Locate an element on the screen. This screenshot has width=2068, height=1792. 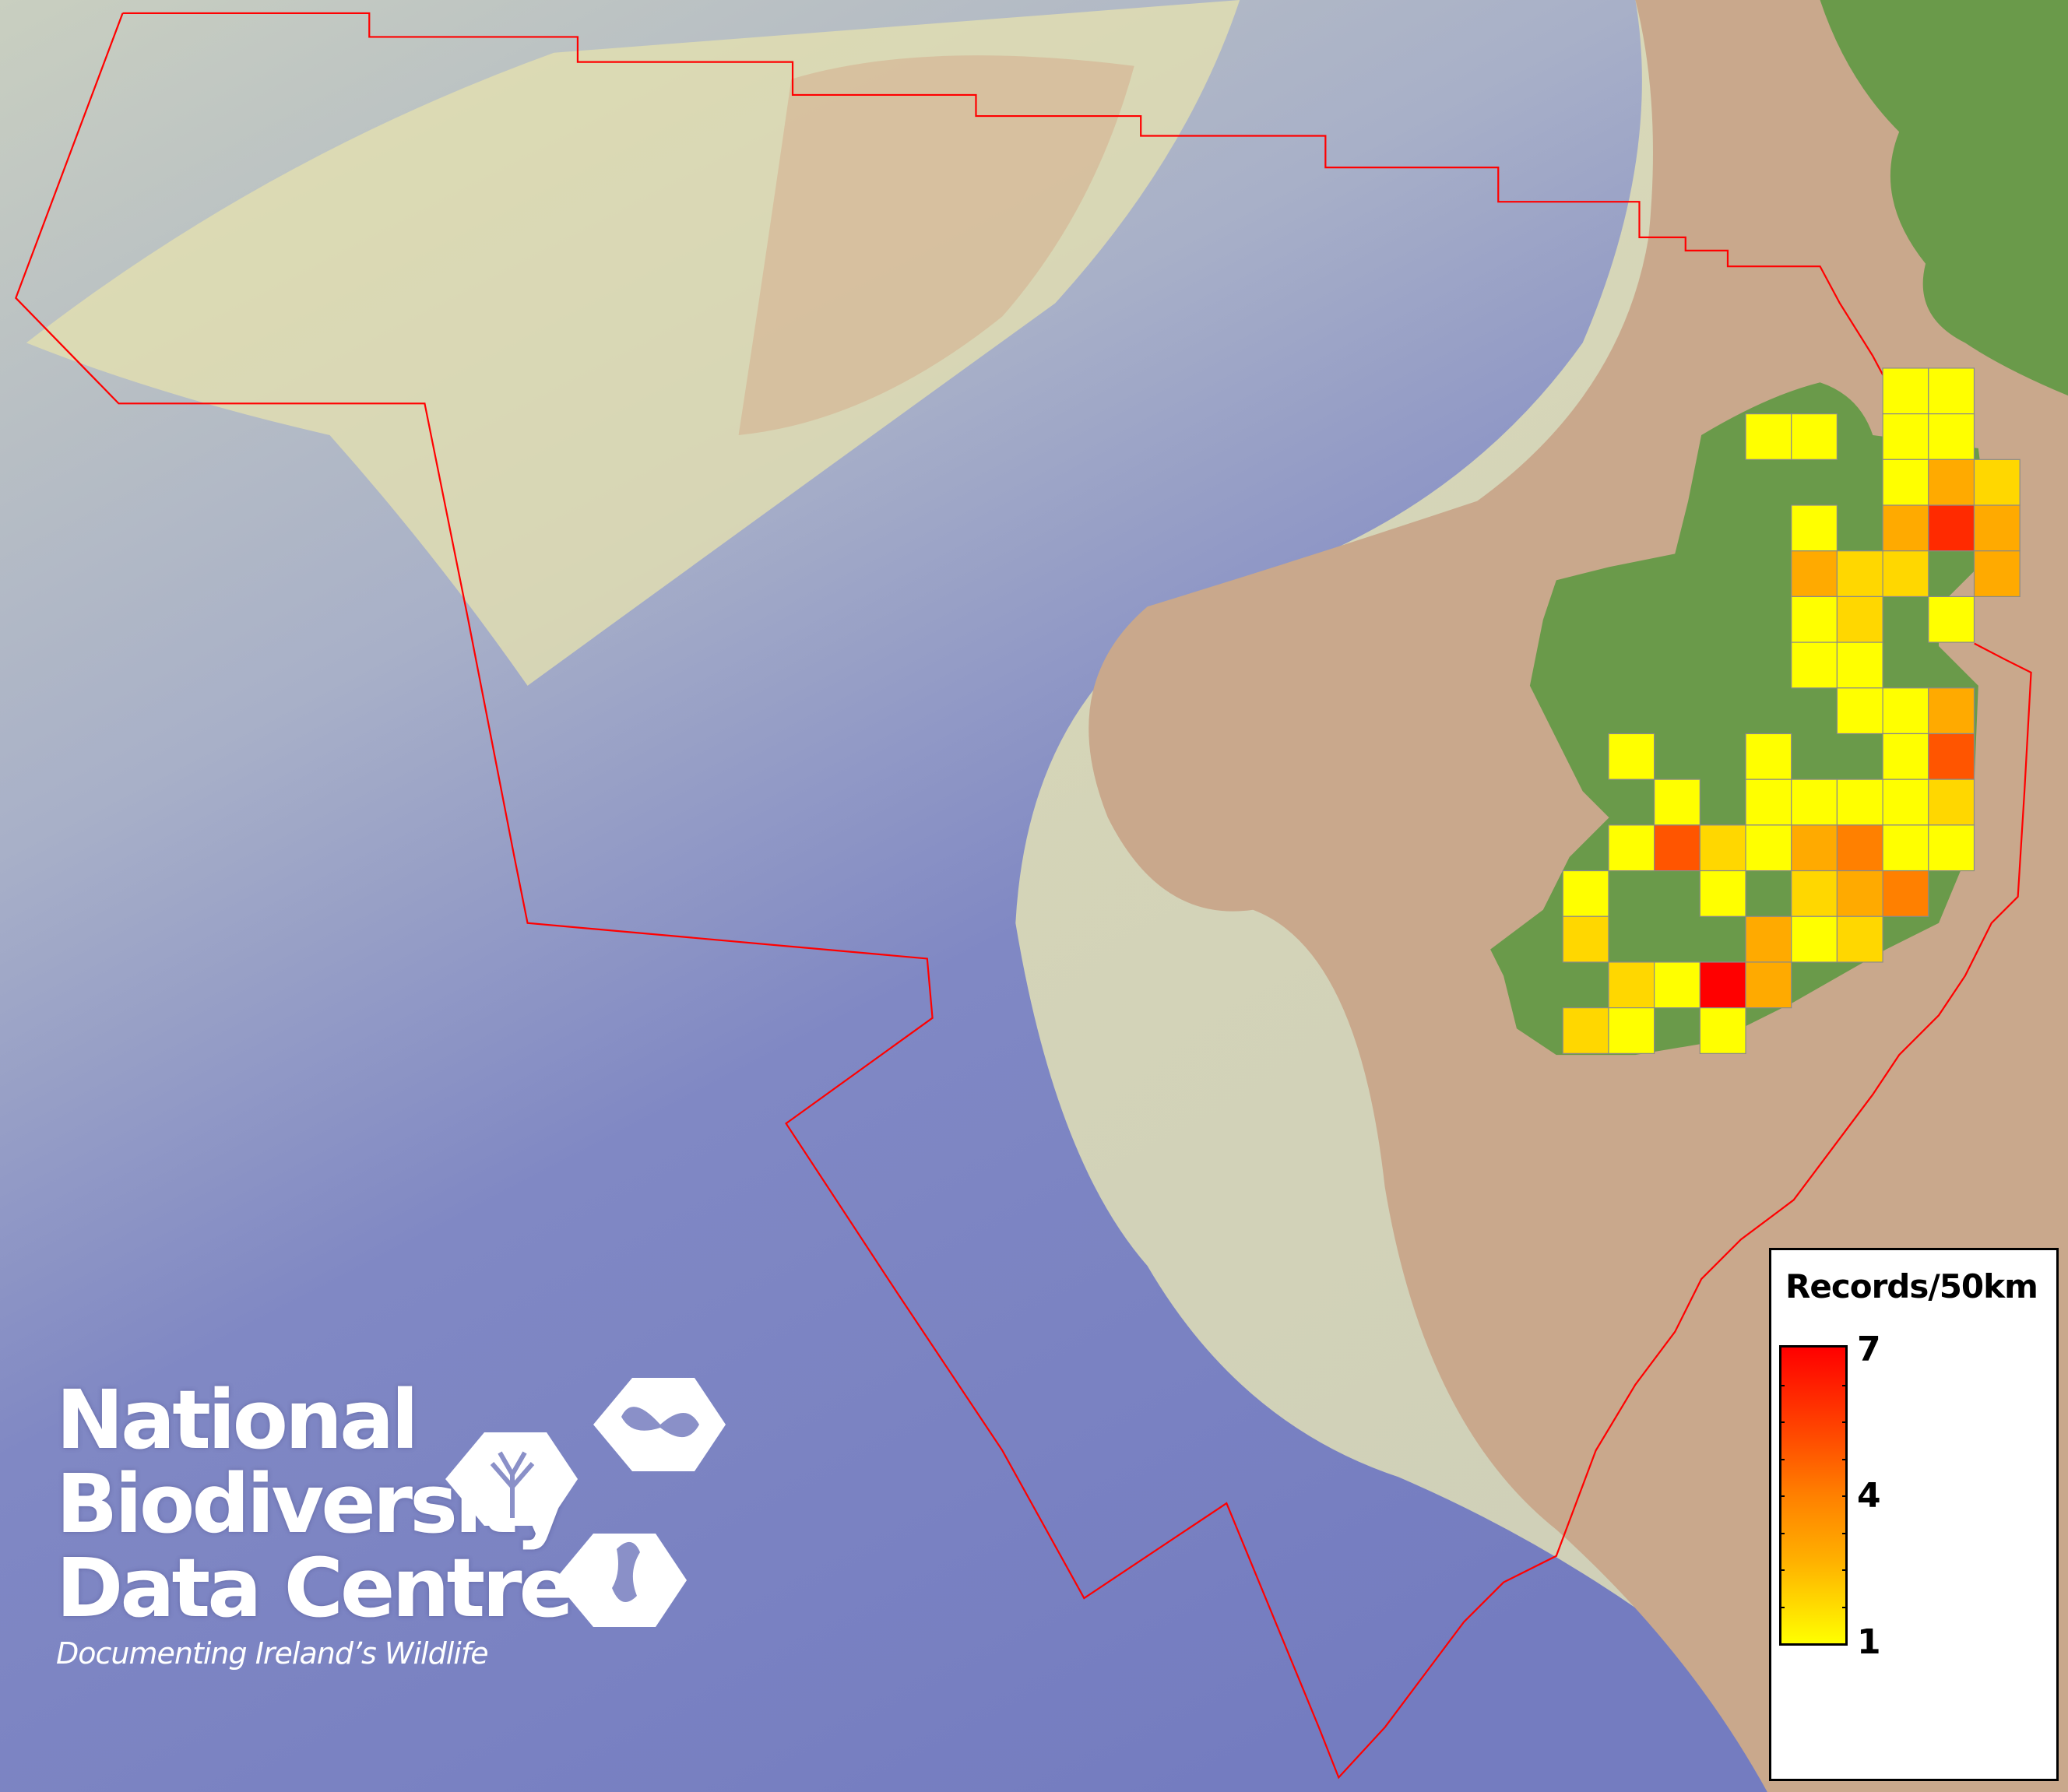
tree-glyph is located at coordinates (512, 1484).